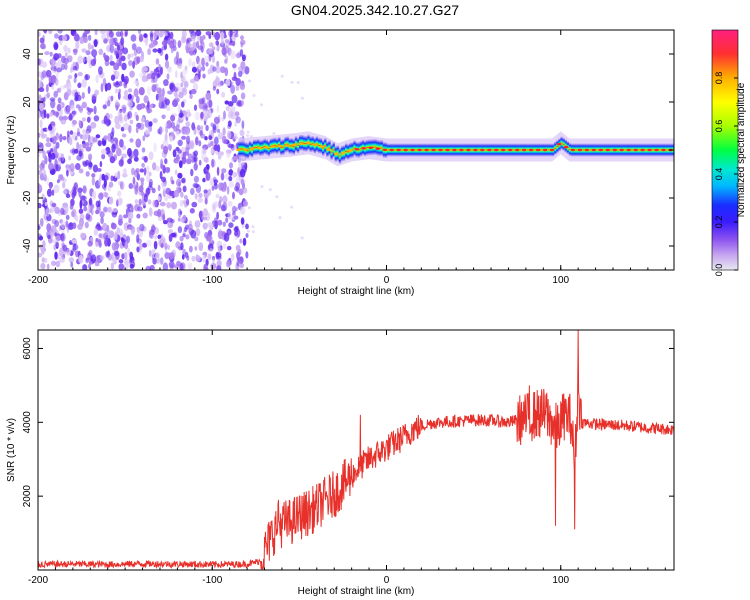  I want to click on y-tick-label: 2000, so click(27, 496).